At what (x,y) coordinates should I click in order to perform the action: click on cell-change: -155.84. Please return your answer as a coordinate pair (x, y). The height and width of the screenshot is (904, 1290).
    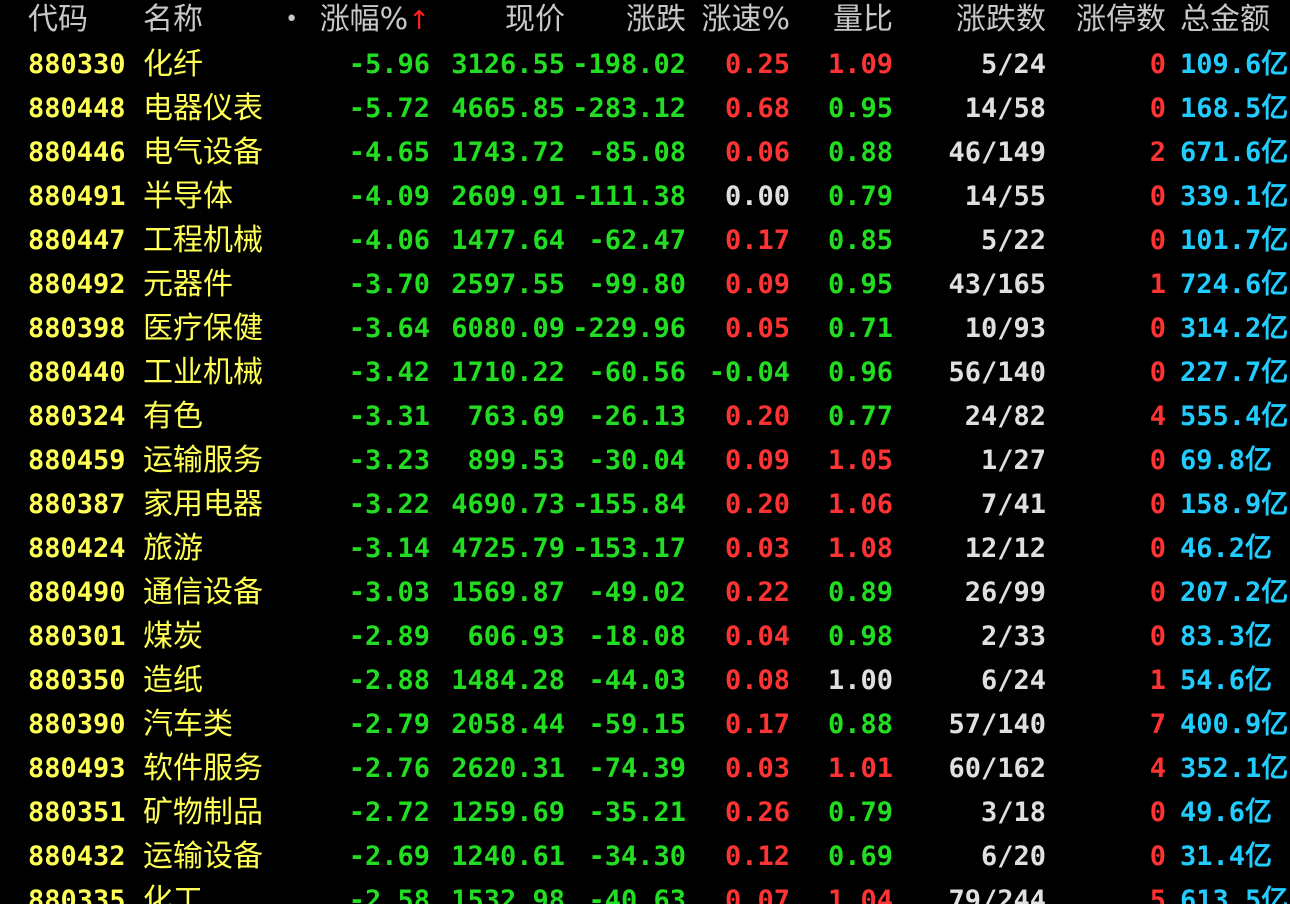
    Looking at the image, I should click on (629, 504).